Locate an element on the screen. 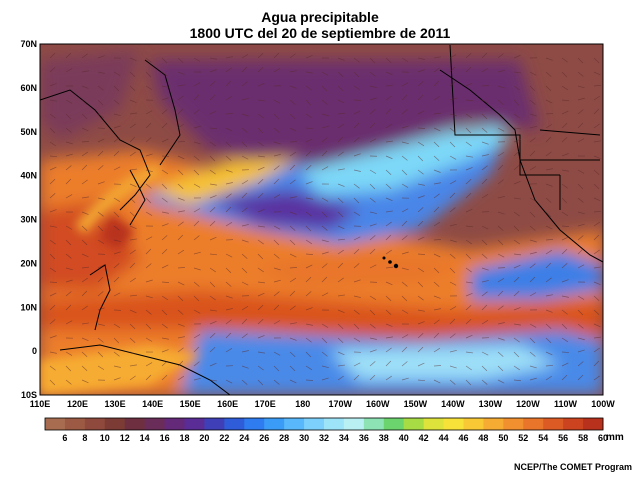 Image resolution: width=640 pixels, height=480 pixels. colorbar-tick-label: 10 is located at coordinates (105, 438).